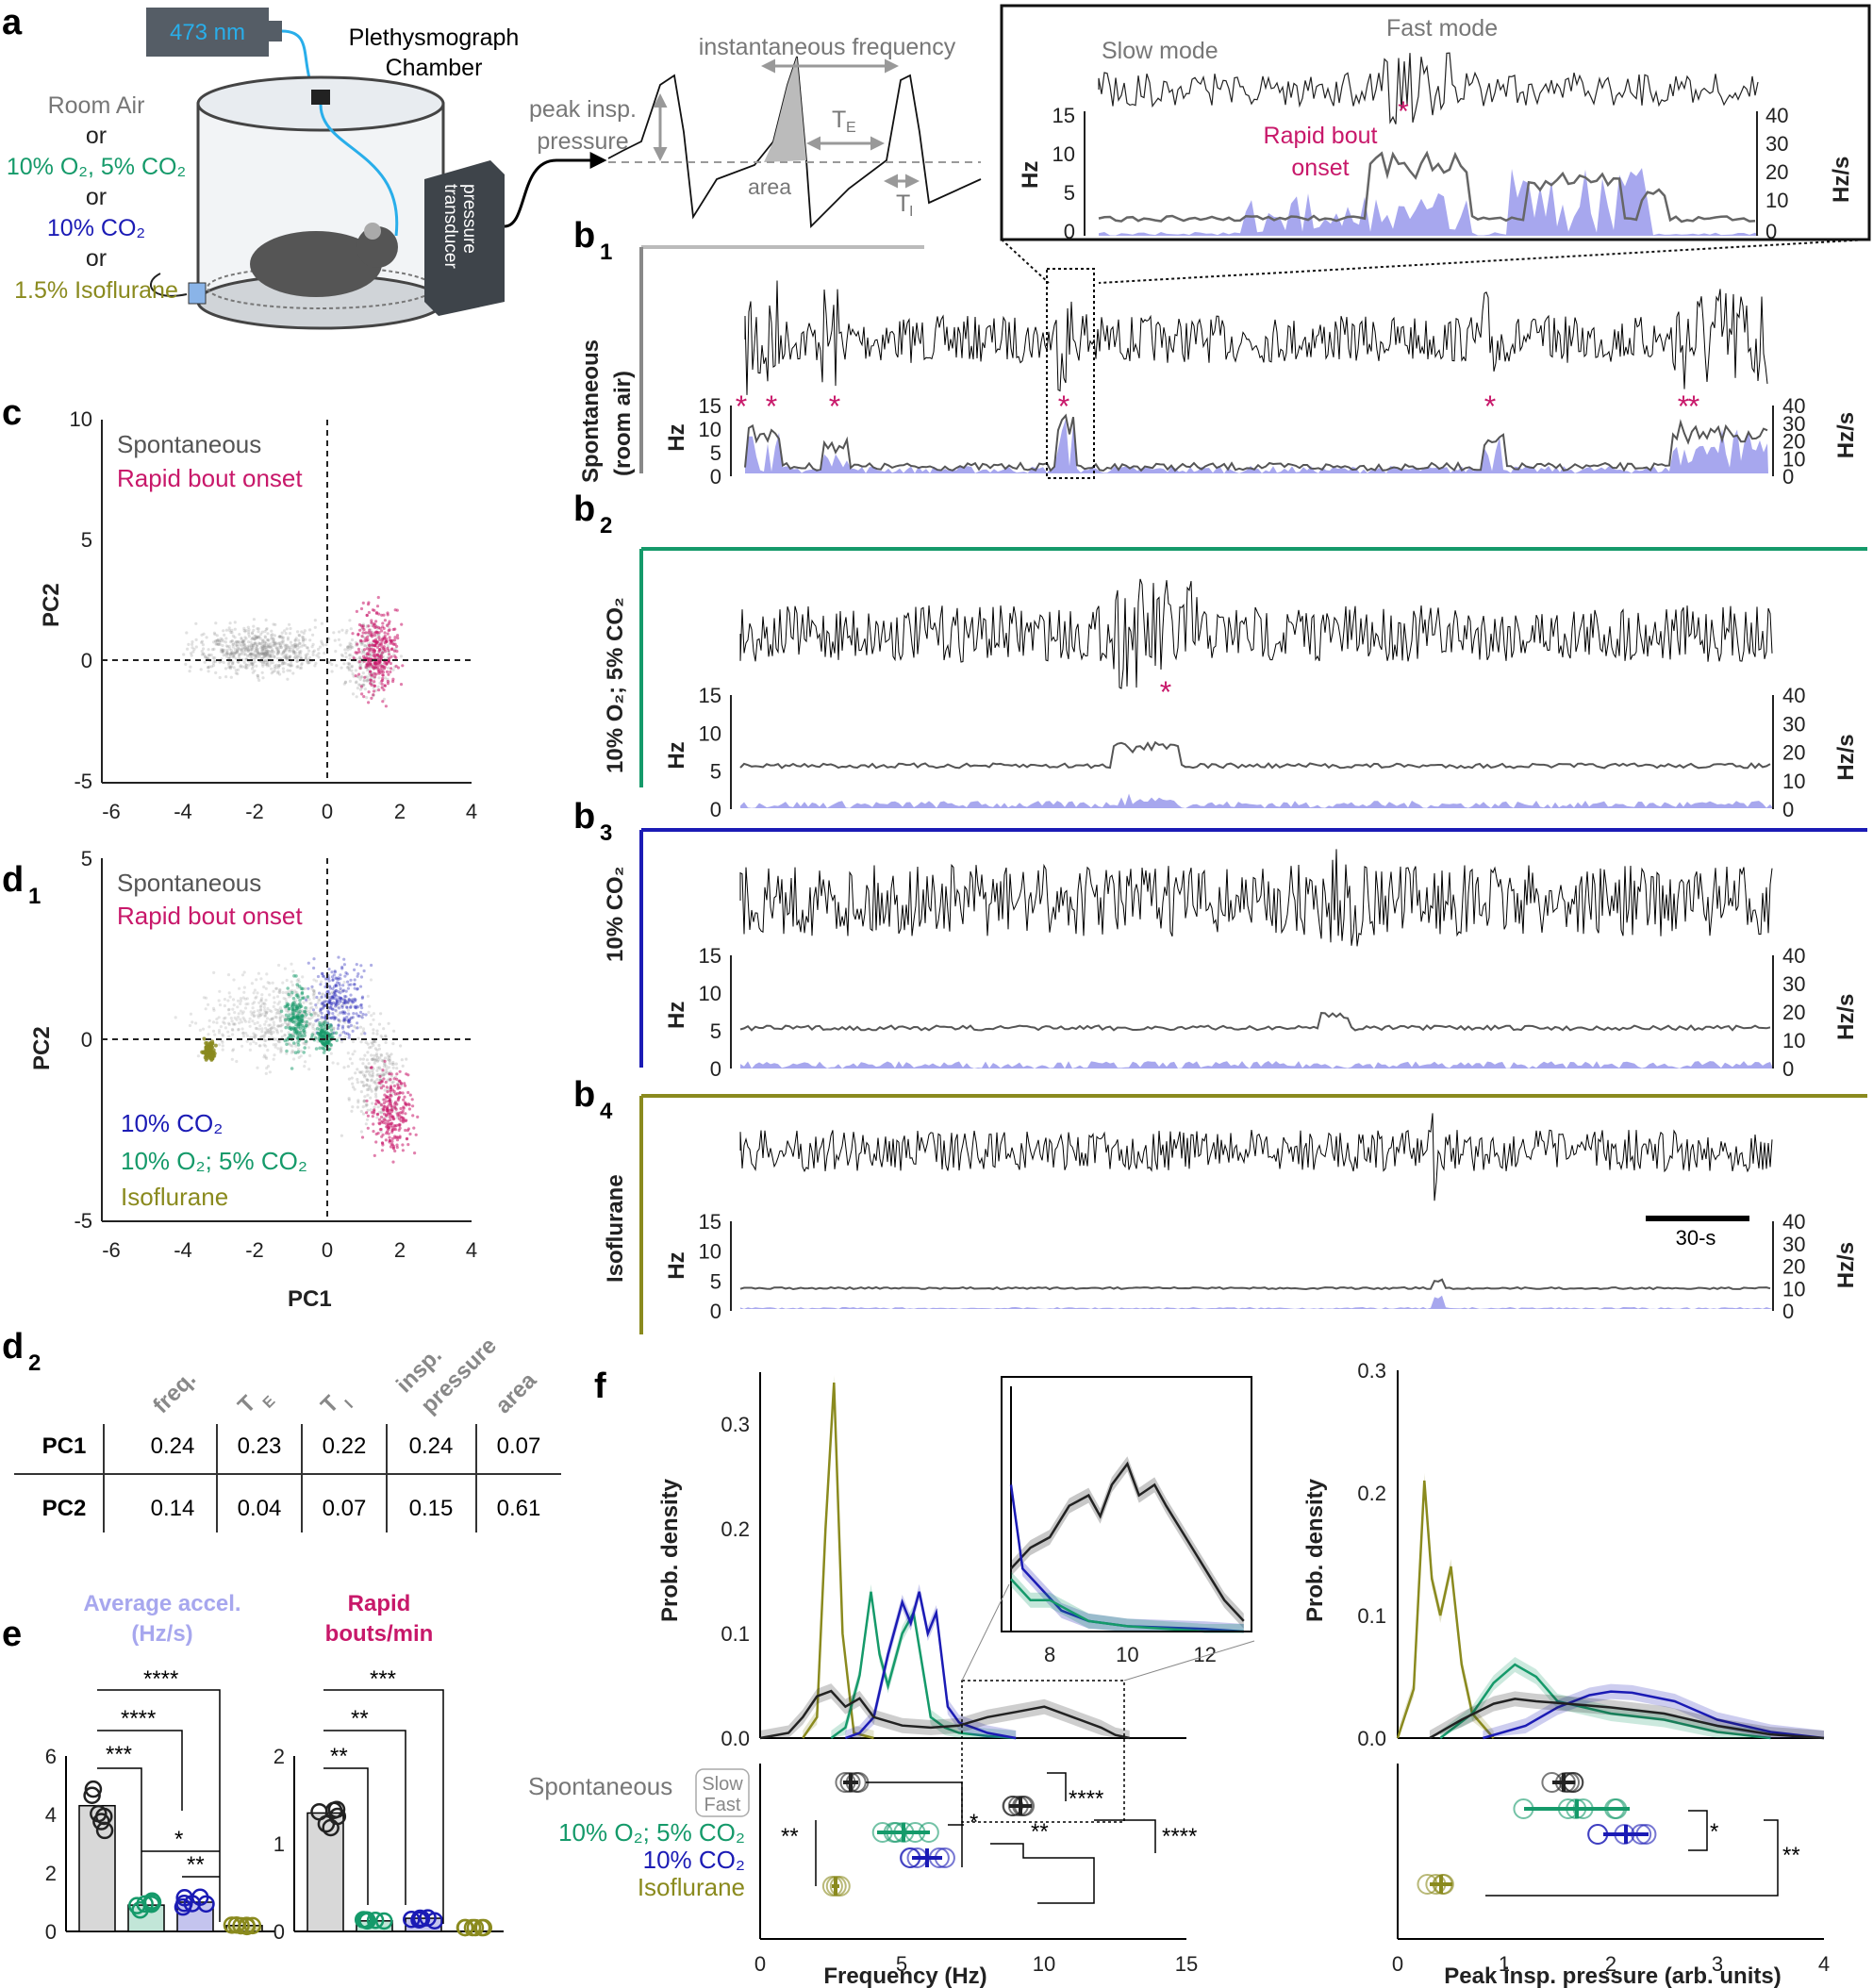 Image resolution: width=1873 pixels, height=1988 pixels. What do you see at coordinates (1794, 695) in the screenshot?
I see `hzs-tick: 40` at bounding box center [1794, 695].